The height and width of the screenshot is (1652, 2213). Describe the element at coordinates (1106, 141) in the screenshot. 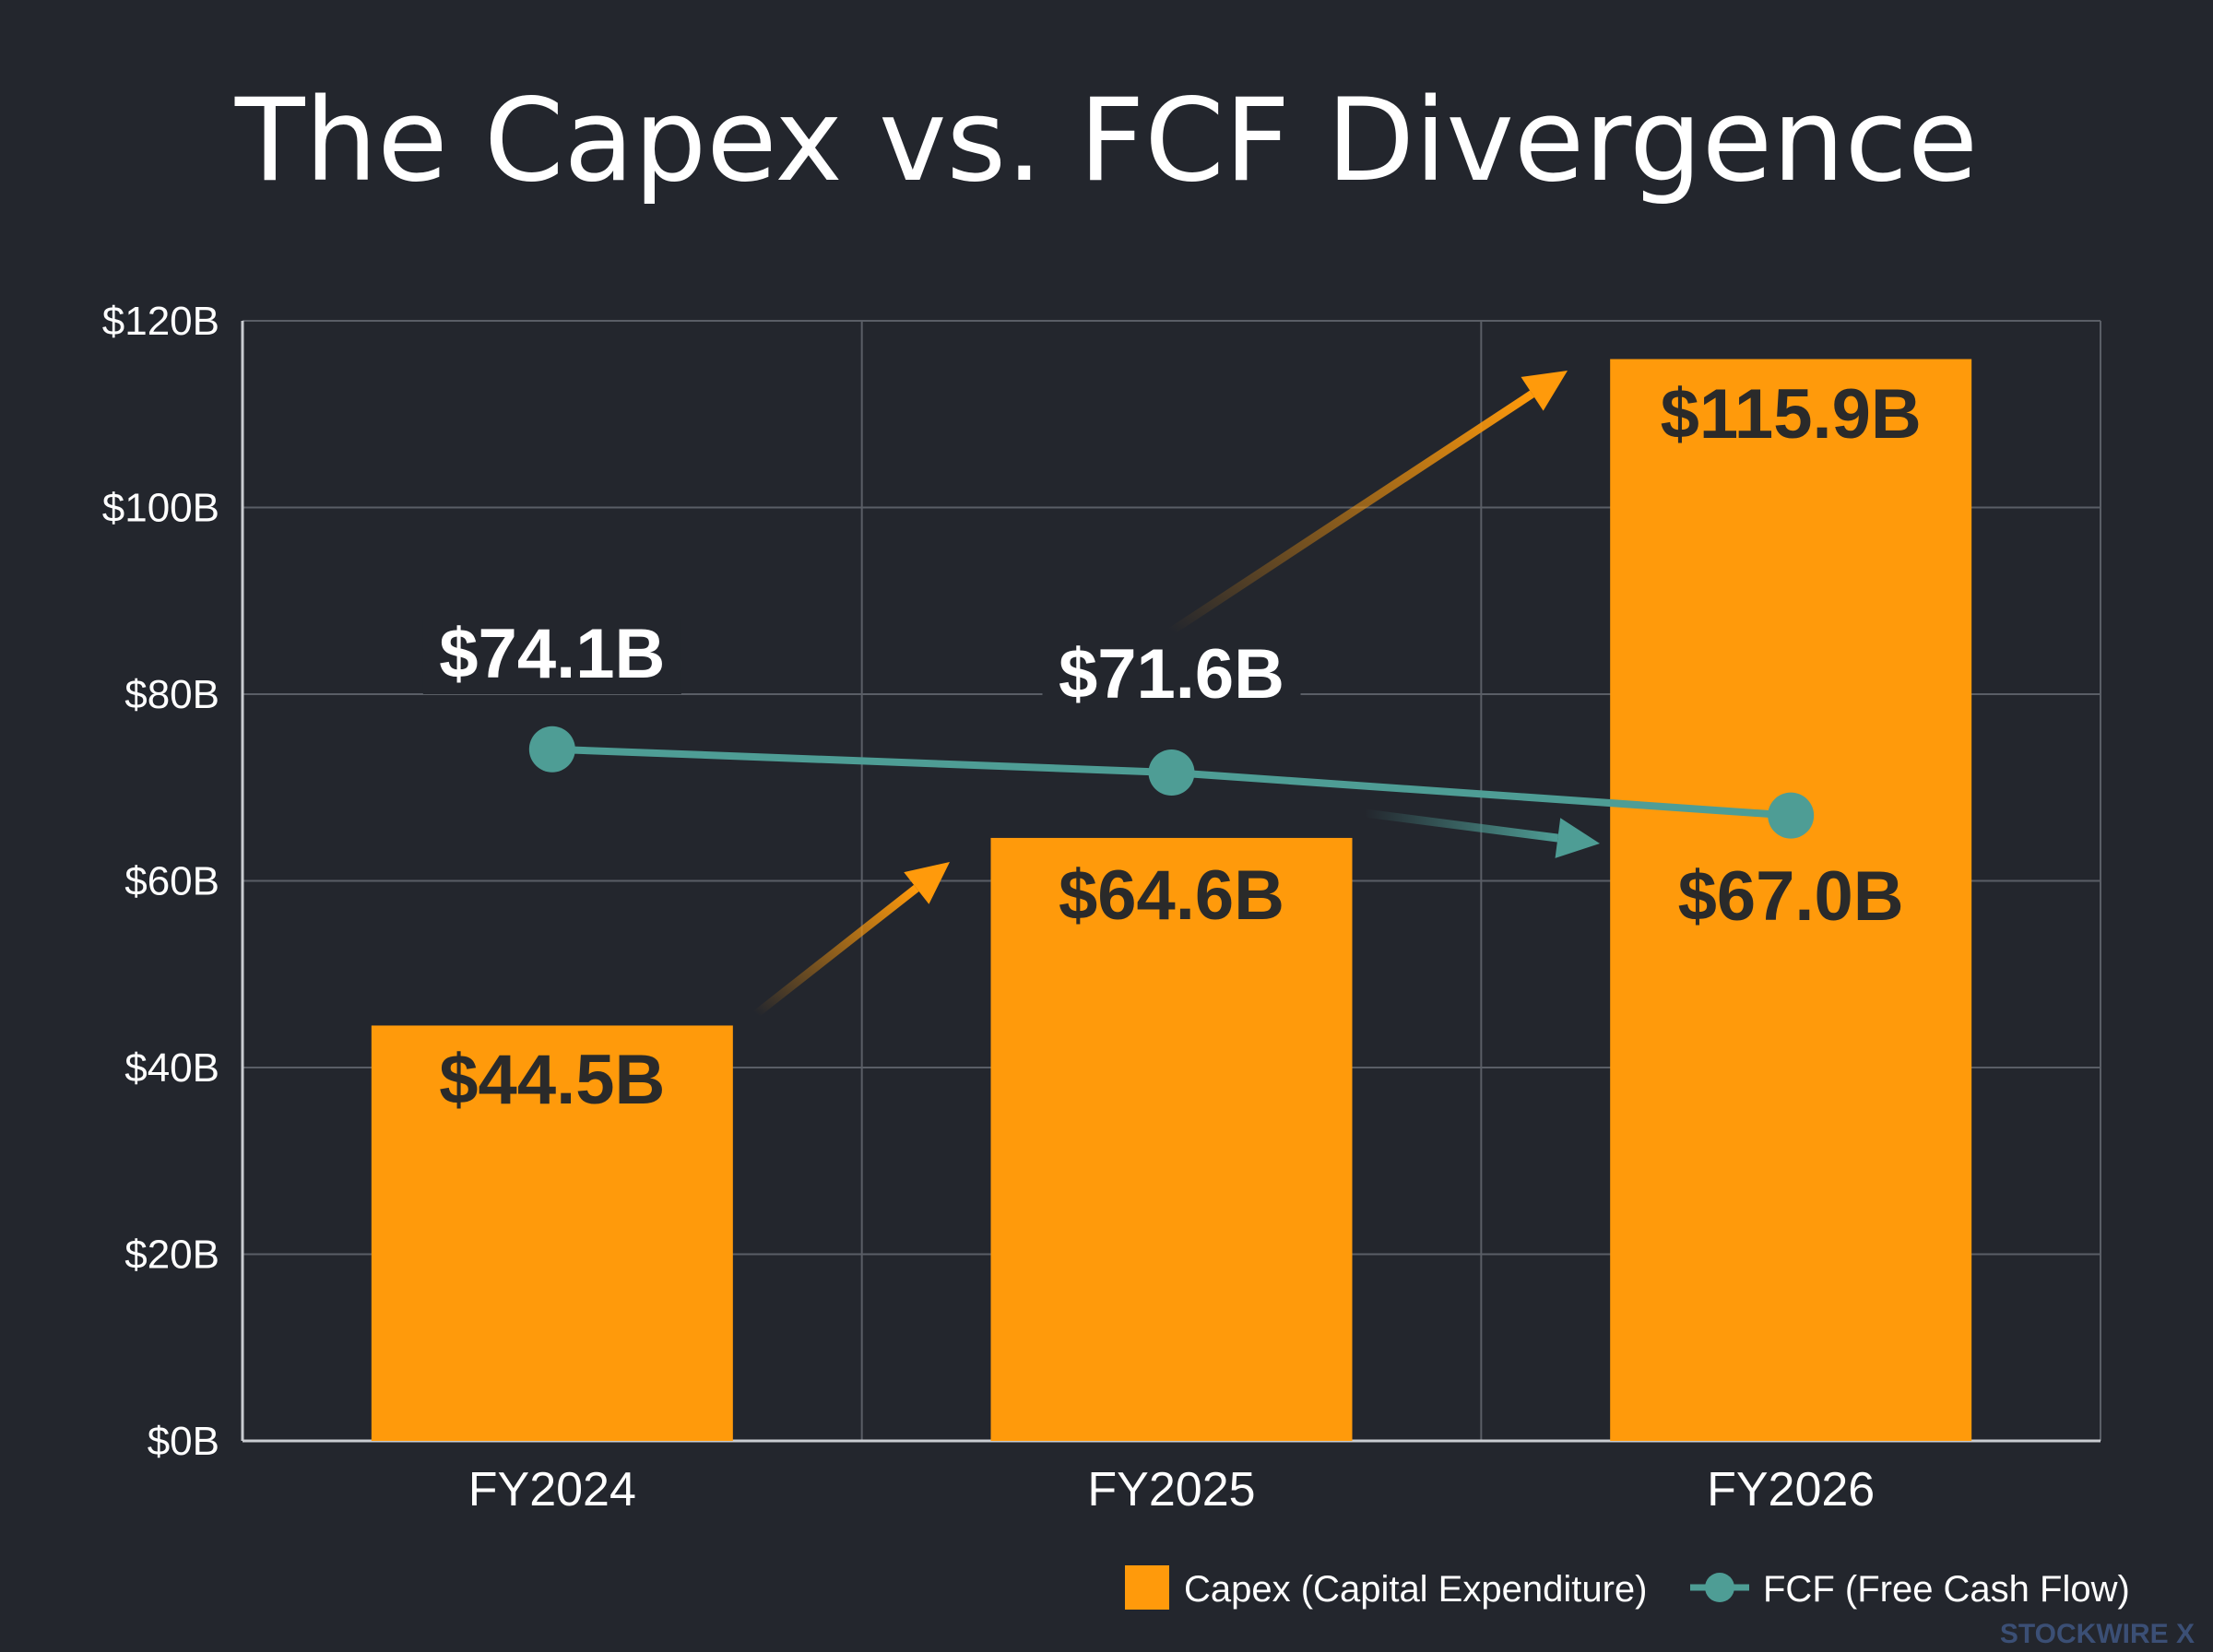

I see `chart-title: The Capex vs. FCF Divergence` at that location.